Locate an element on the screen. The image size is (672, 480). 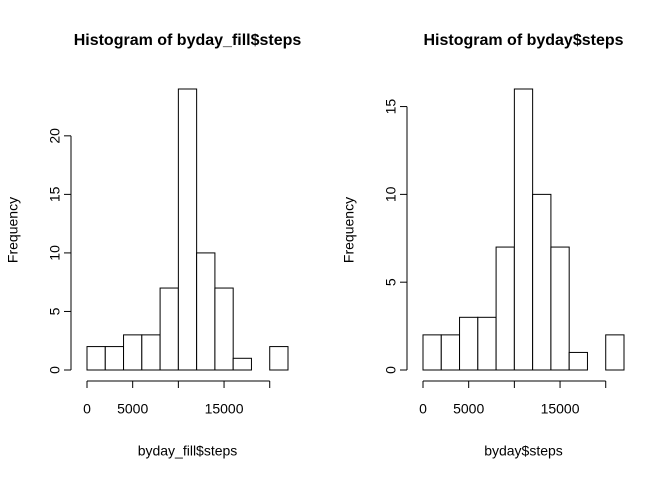
chart-title: Histogram of byday$steps is located at coordinates (523, 40).